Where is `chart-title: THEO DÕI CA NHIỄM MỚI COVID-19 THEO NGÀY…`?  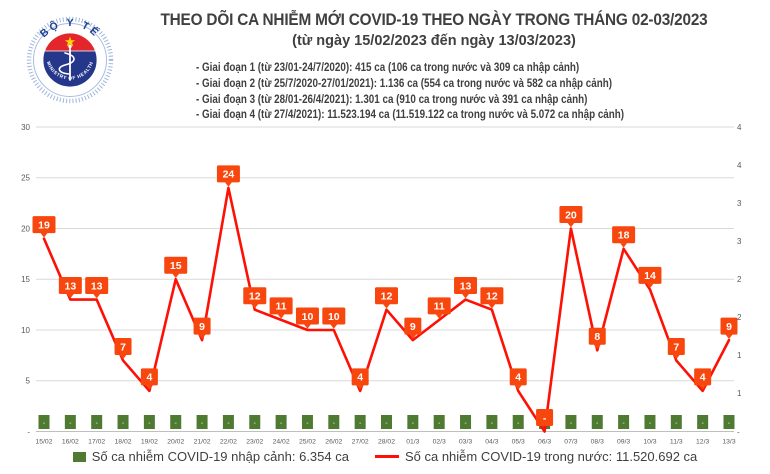
chart-title: THEO DÕI CA NHIỄM MỚI COVID-19 THEO NGÀY… is located at coordinates (434, 20).